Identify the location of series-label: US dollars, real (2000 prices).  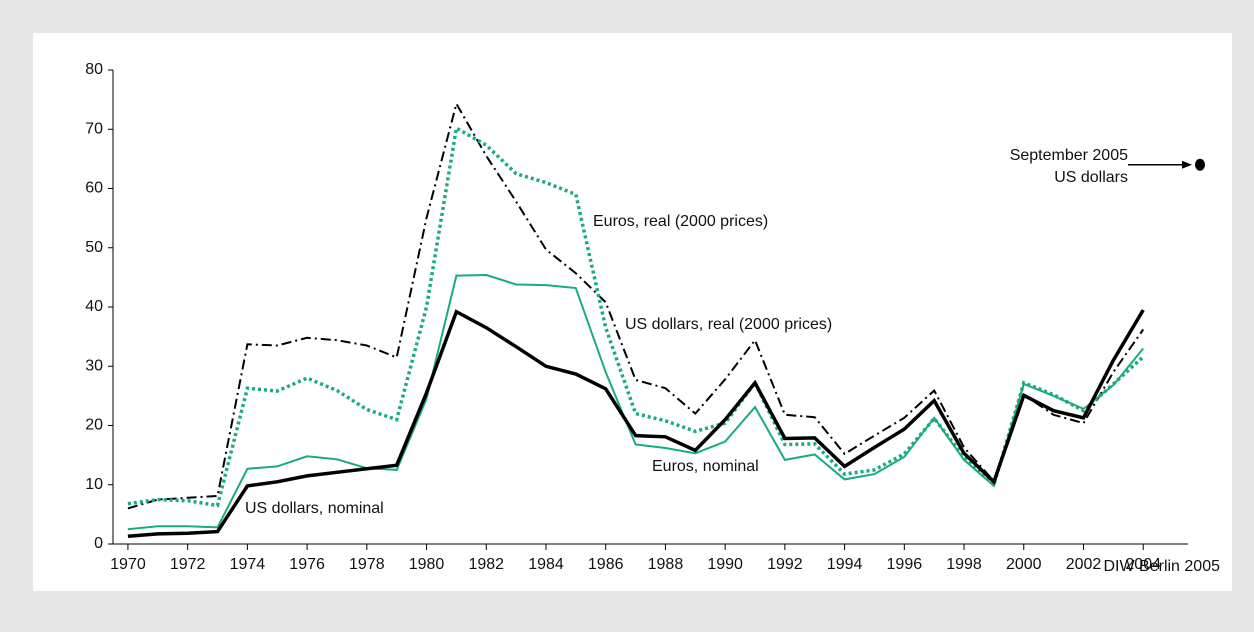
(728, 324).